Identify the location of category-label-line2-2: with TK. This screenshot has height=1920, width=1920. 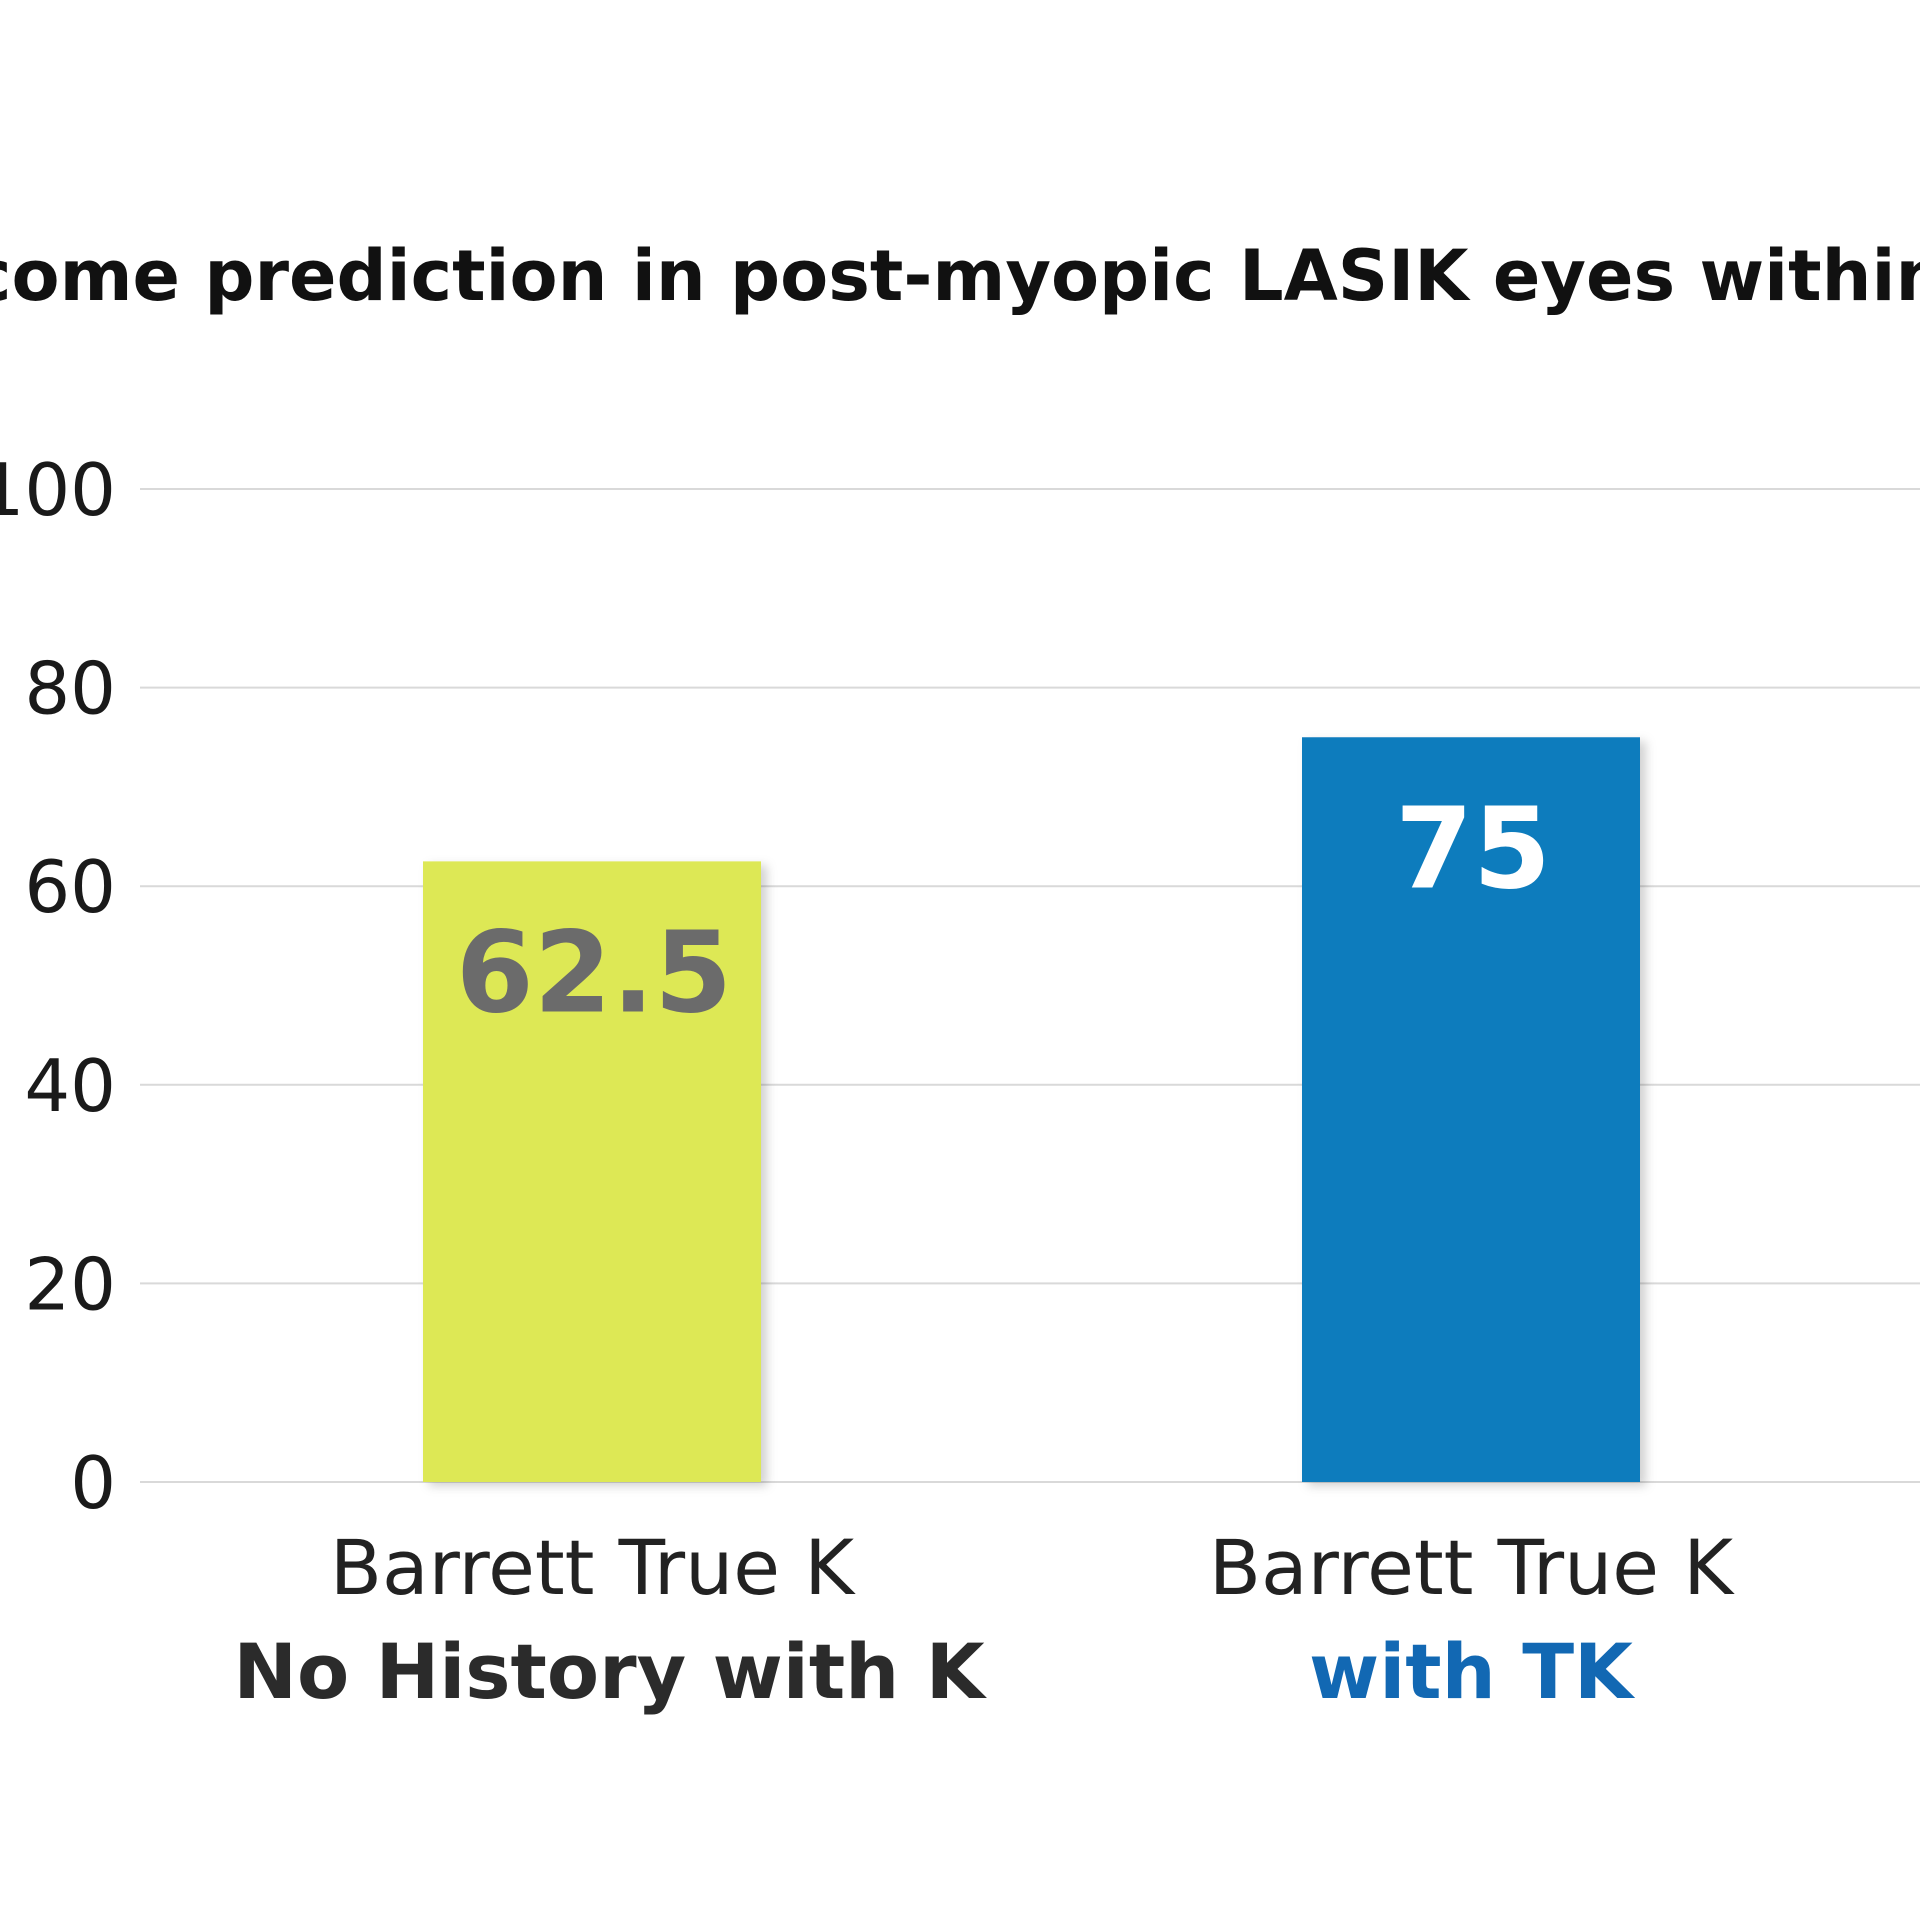
(1472, 1671).